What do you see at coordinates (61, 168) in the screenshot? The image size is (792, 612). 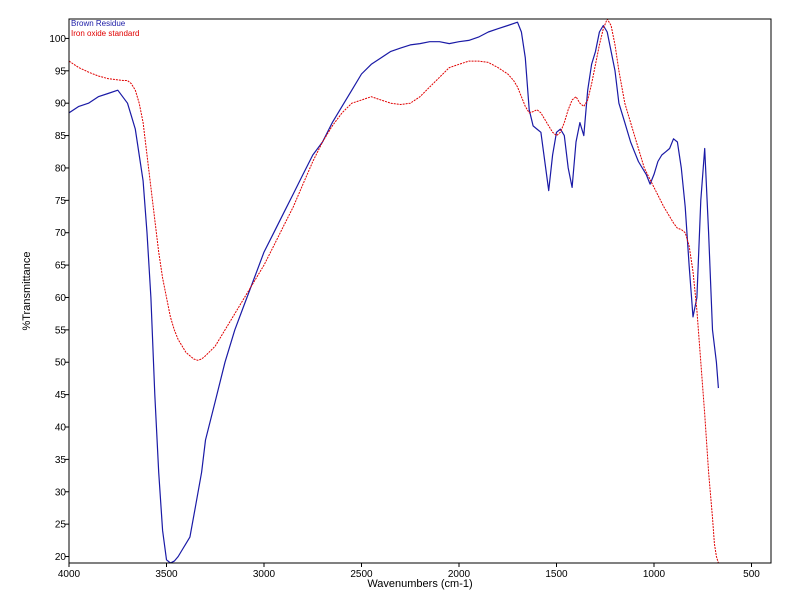 I see `y-tick-label: 80` at bounding box center [61, 168].